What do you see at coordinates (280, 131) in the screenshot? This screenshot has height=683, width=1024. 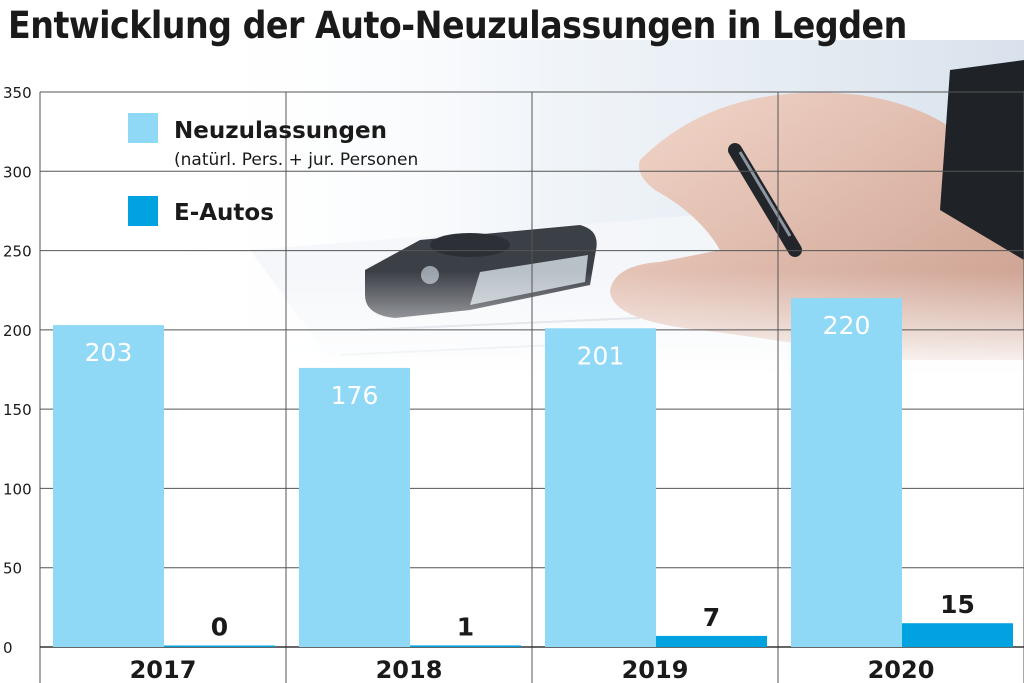 I see `legend-label-neuzulassungen: Neuzulassungen` at bounding box center [280, 131].